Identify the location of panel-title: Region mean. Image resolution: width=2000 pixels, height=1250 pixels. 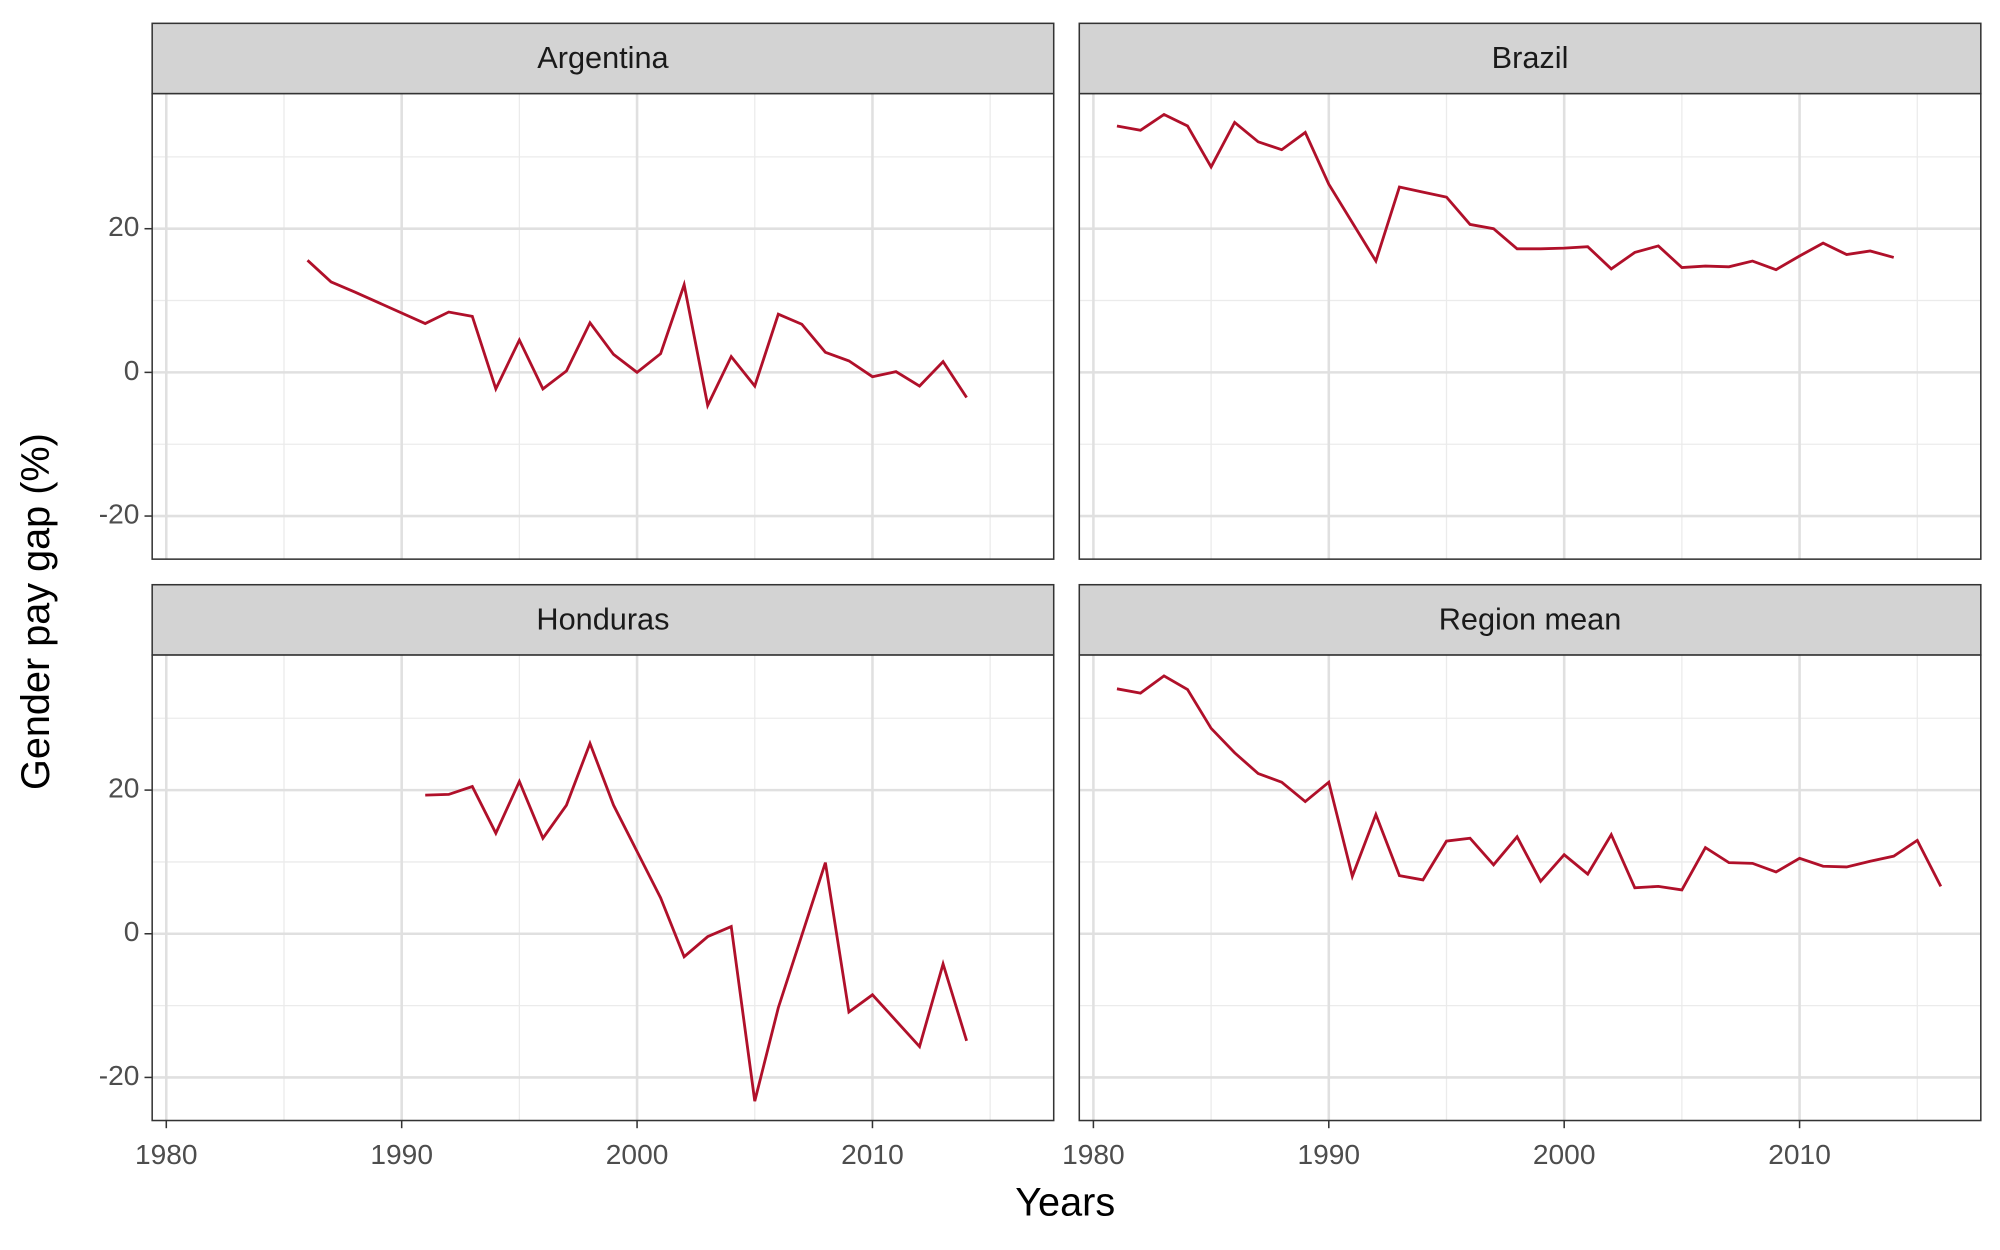
(1530, 618).